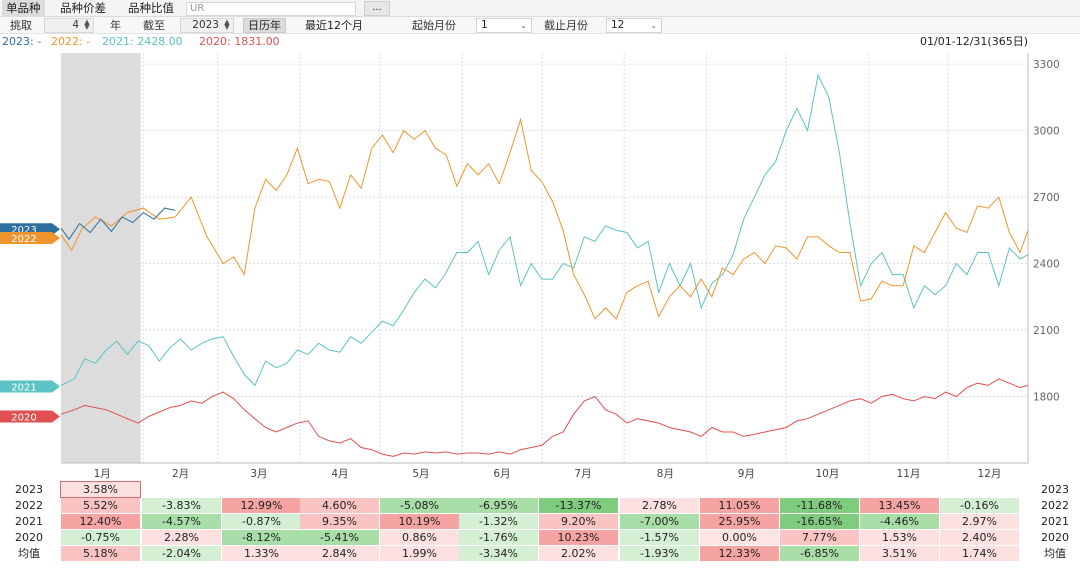 This screenshot has width=1080, height=575. What do you see at coordinates (181, 537) in the screenshot?
I see `table-cell: 2.28%` at bounding box center [181, 537].